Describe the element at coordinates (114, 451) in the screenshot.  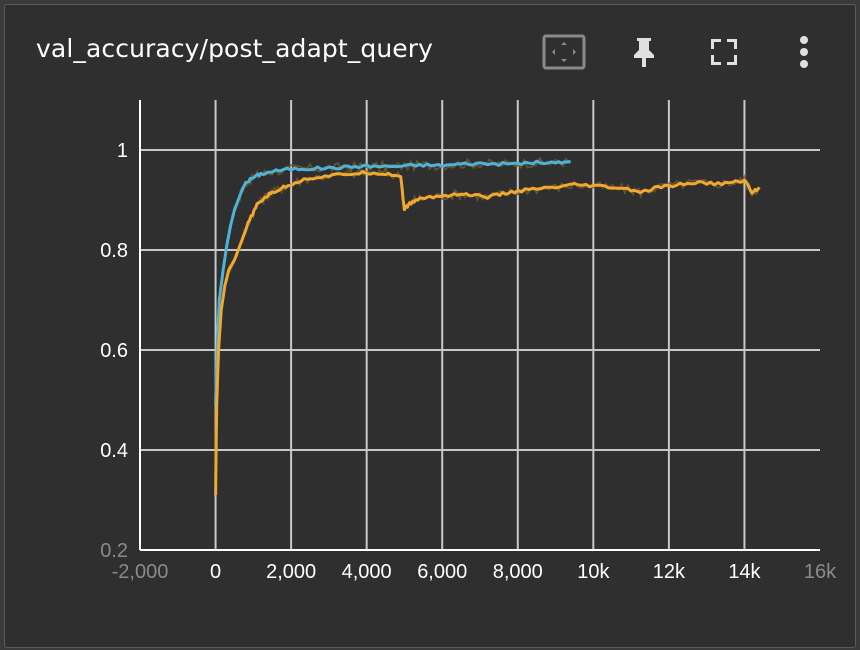
I see `y-tick-label: 0.4` at that location.